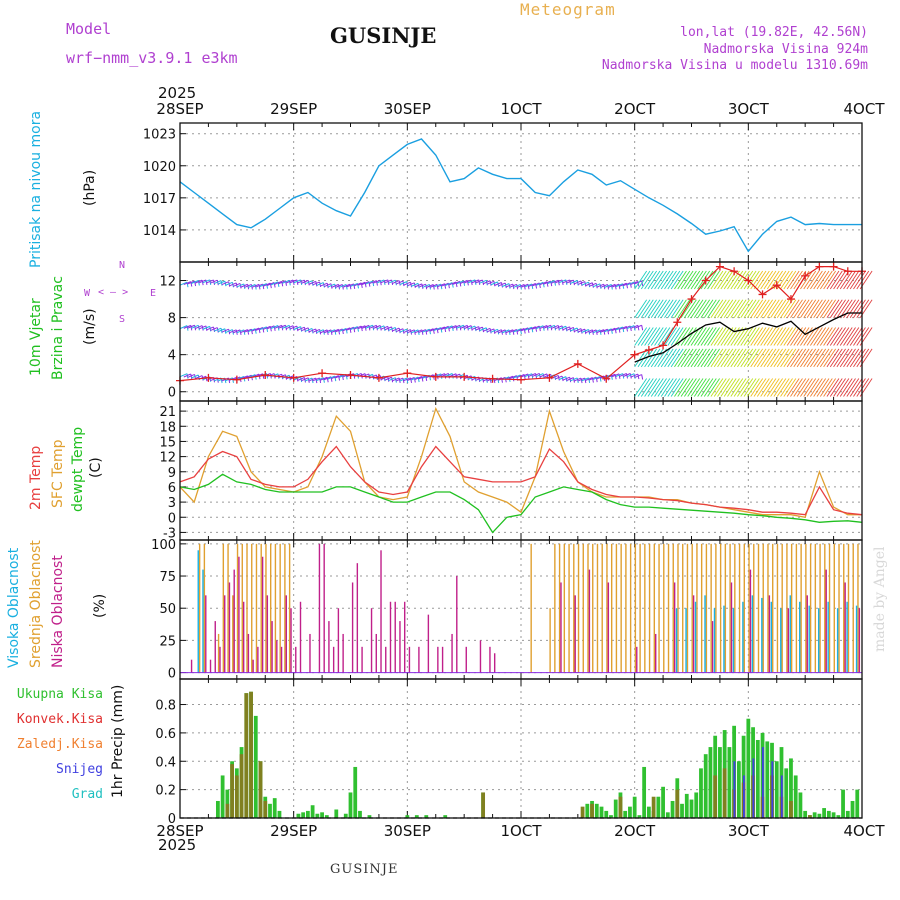 The image size is (900, 900). I want to click on ytick-label-3: 100, so click(163, 545).